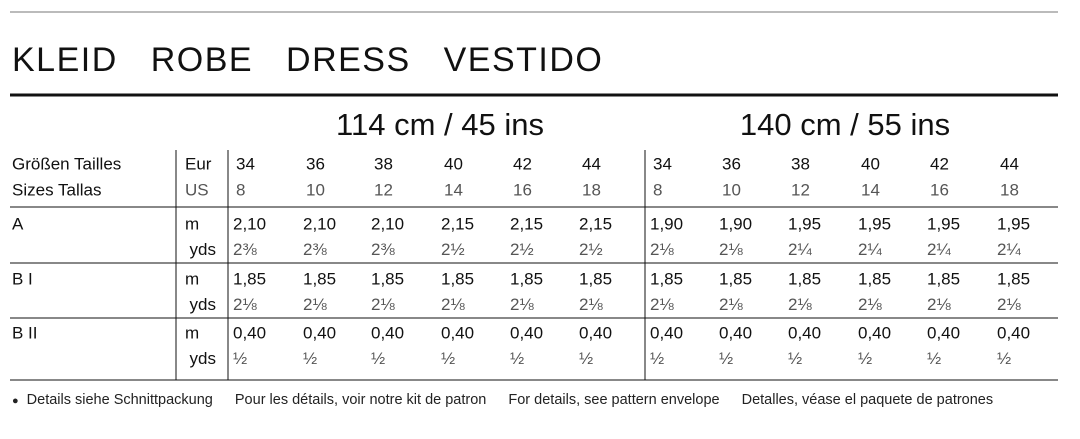 The height and width of the screenshot is (439, 1080). I want to click on title: KLEID ROBE DRESS VESTIDO, so click(307, 60).